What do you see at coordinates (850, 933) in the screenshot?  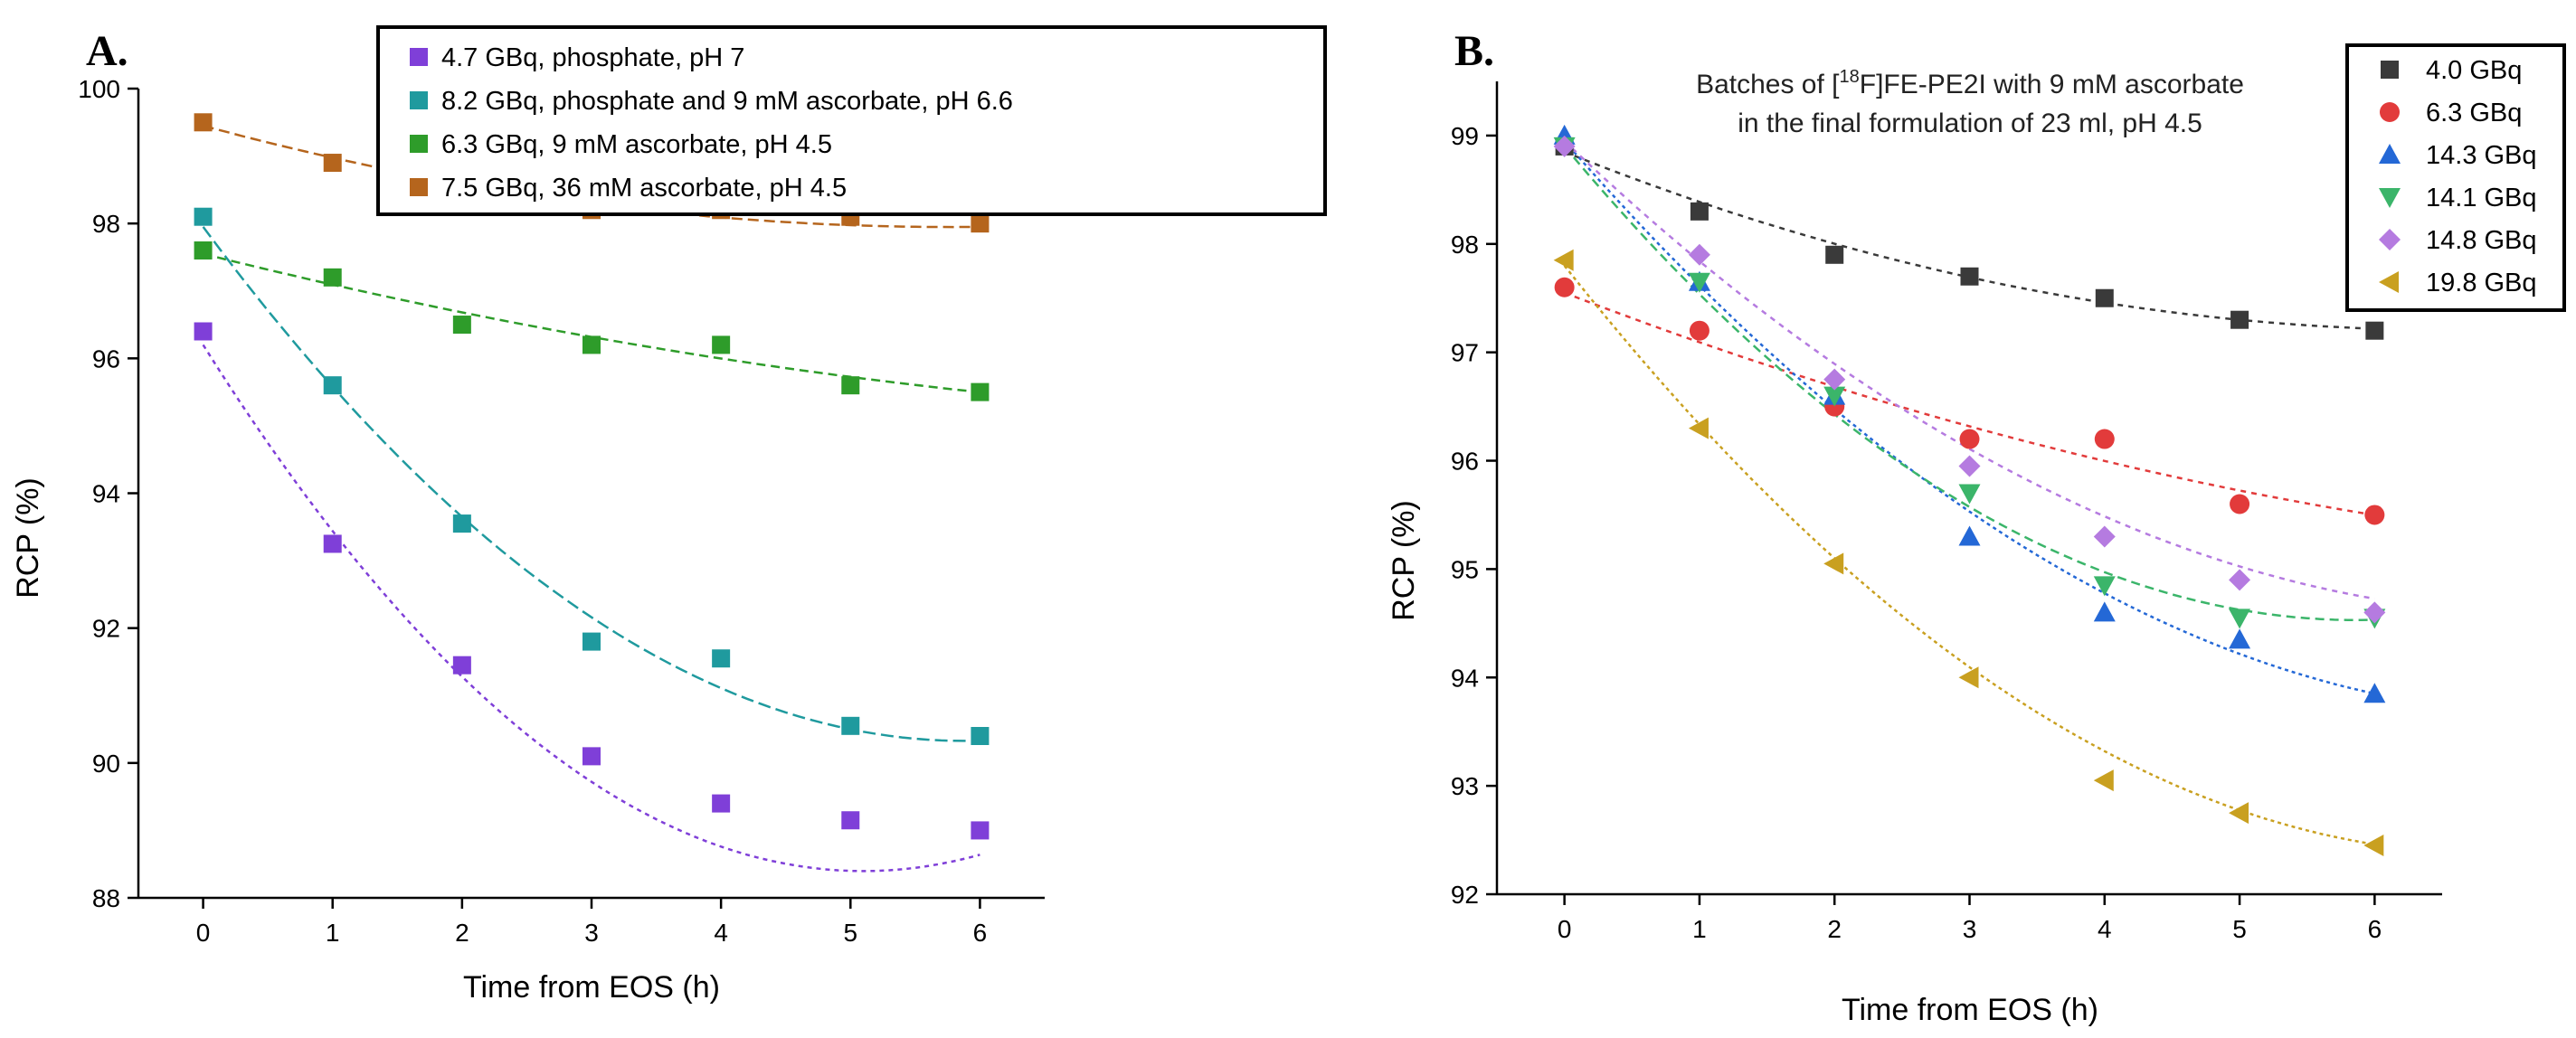 I see `panel-a-x-tick-label: 5` at bounding box center [850, 933].